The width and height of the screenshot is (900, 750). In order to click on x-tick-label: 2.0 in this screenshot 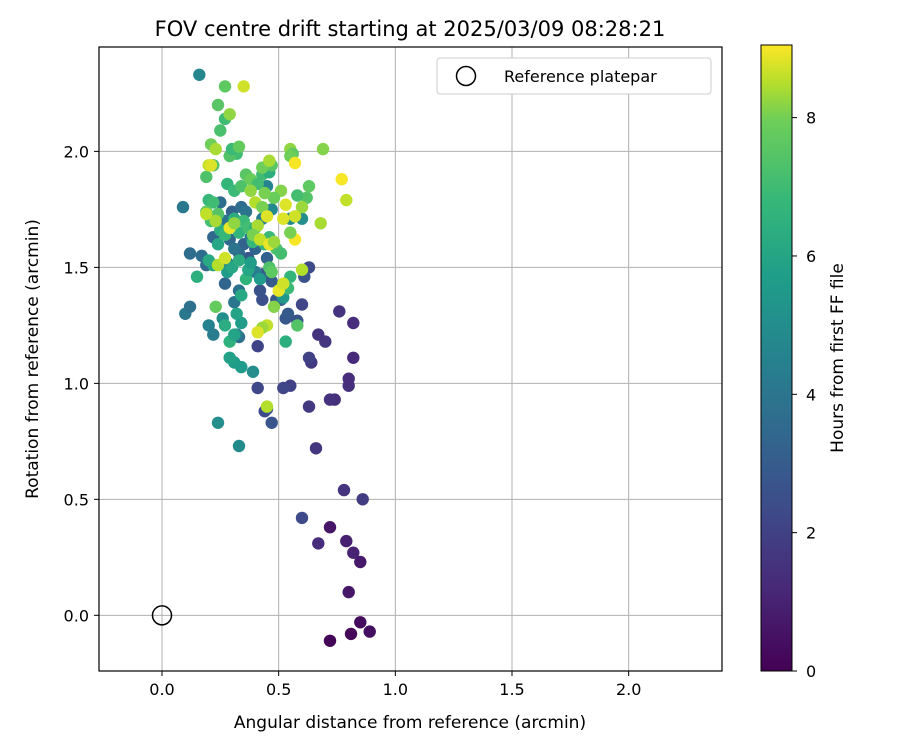, I will do `click(628, 689)`.